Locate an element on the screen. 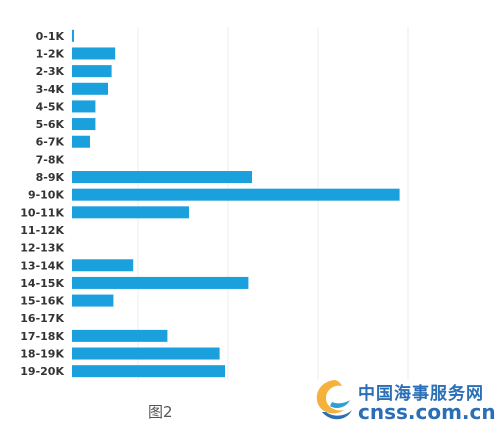  watermark-logo-icon is located at coordinates (334, 400).